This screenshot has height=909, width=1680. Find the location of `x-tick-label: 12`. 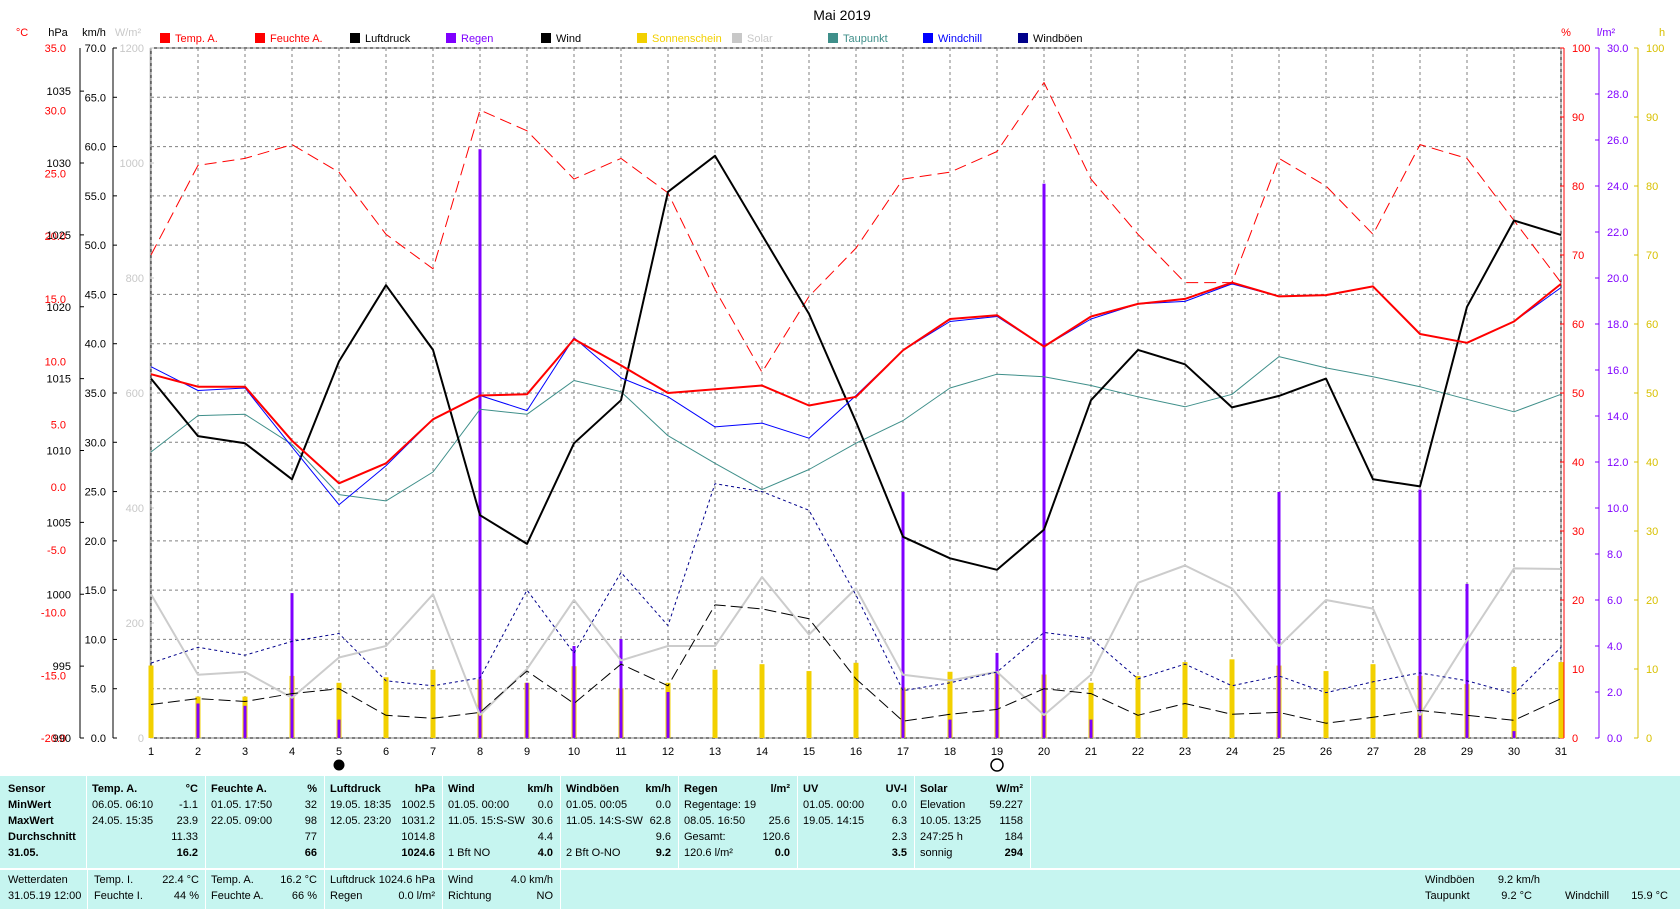

x-tick-label: 12 is located at coordinates (668, 752).